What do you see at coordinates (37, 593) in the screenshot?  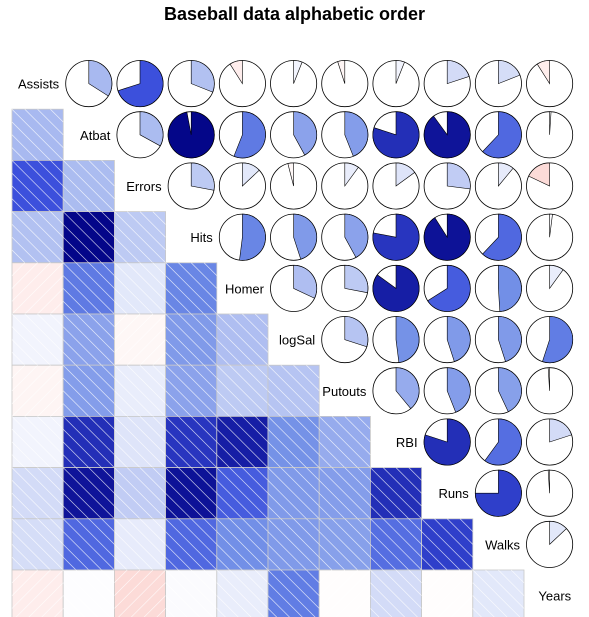 I see `shade-cell-years-assists` at bounding box center [37, 593].